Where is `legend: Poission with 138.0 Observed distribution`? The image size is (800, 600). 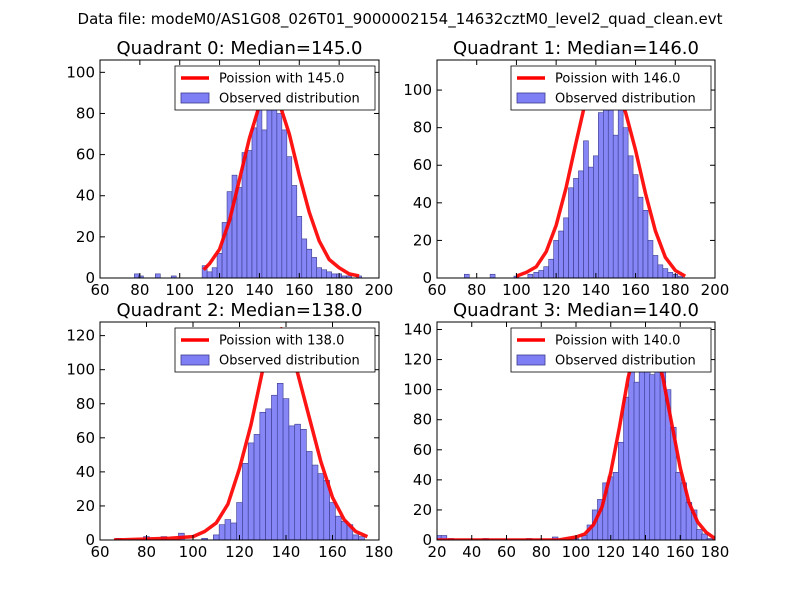 legend: Poission with 138.0 Observed distribution is located at coordinates (275, 350).